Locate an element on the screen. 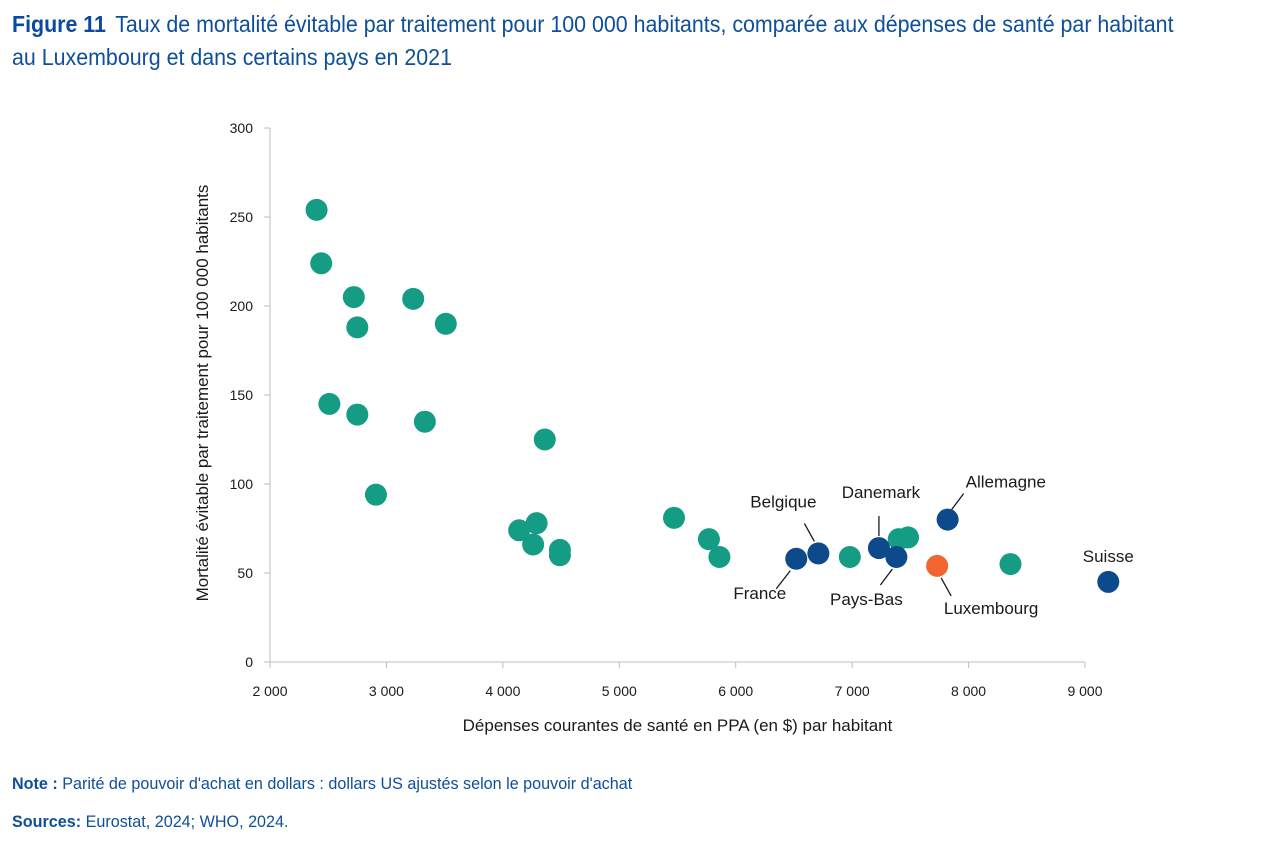  label-luxembourg: Luxembourg is located at coordinates (991, 608).